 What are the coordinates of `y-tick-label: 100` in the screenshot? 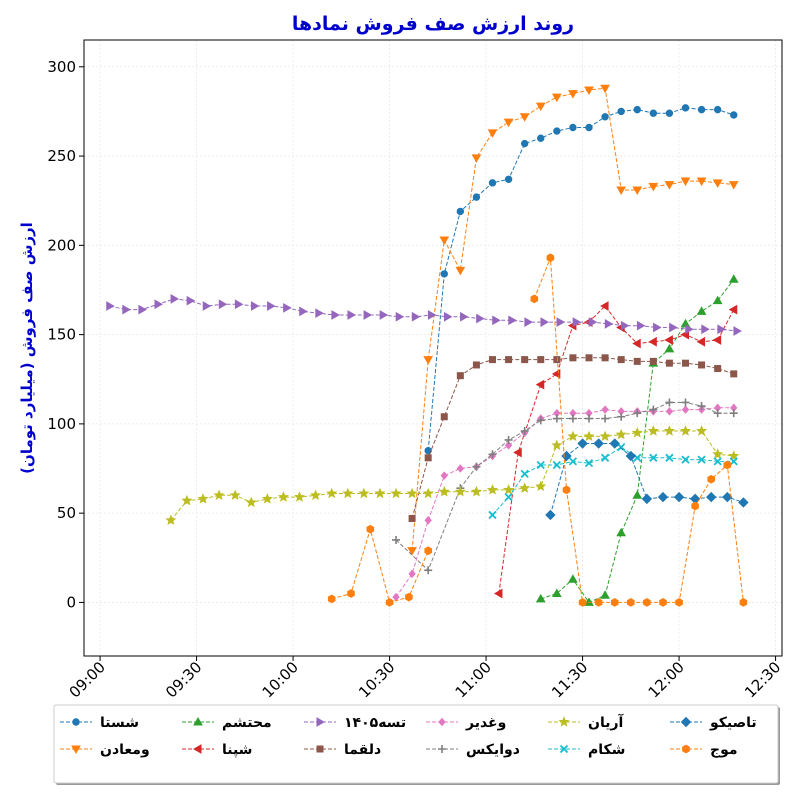 It's located at (61, 424).